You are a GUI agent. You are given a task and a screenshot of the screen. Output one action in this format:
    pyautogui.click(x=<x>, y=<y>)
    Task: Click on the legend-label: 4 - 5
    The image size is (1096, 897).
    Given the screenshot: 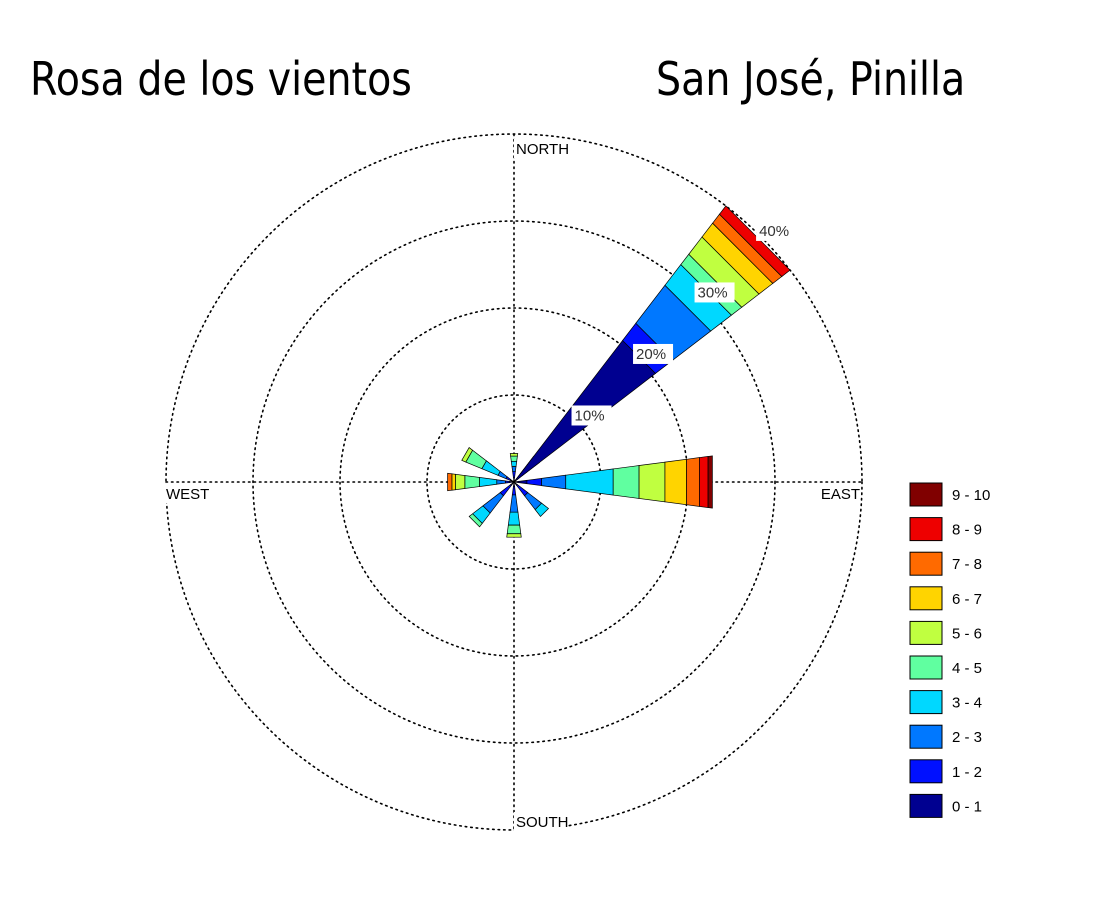 What is the action you would take?
    pyautogui.click(x=967, y=668)
    